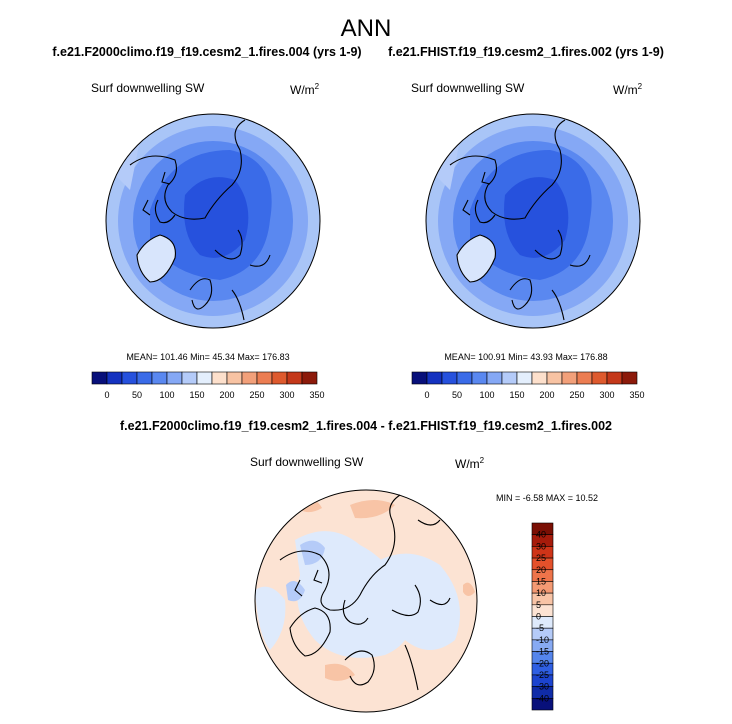 The height and width of the screenshot is (724, 732). Describe the element at coordinates (541, 546) in the screenshot. I see `diff-colorbar-tick-label: 30` at that location.